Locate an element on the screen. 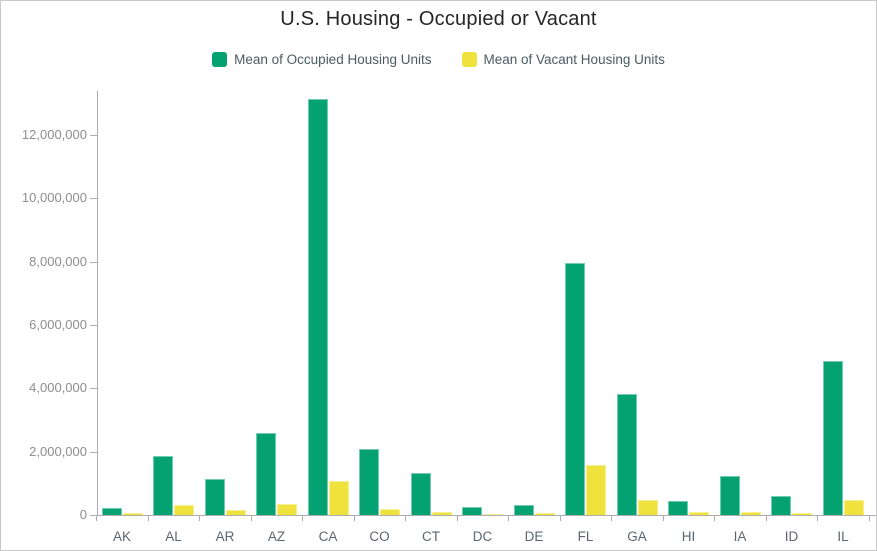 The width and height of the screenshot is (877, 551). x-axis-line is located at coordinates (486, 515).